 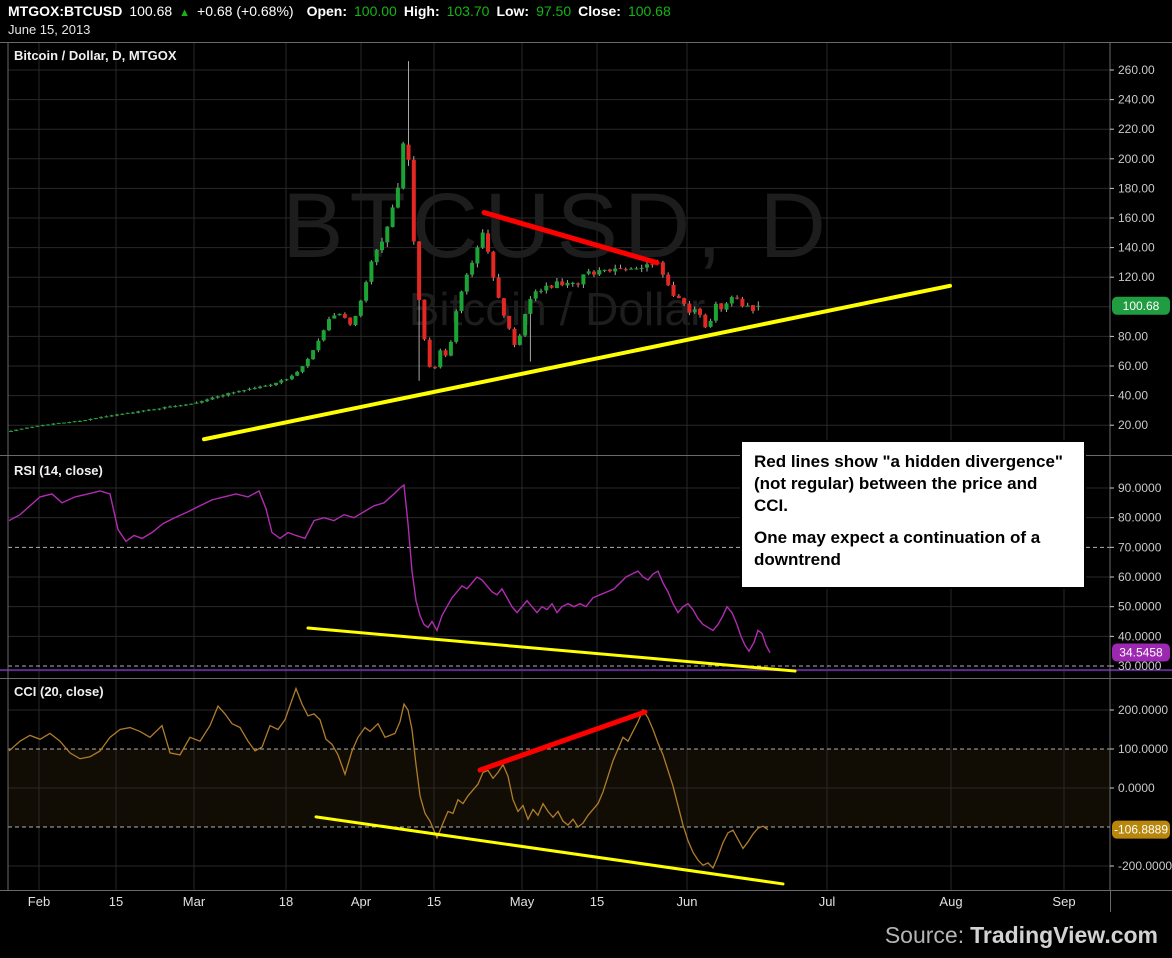 I want to click on watermark-description: Bitcoin / Dollar, so click(x=557, y=309).